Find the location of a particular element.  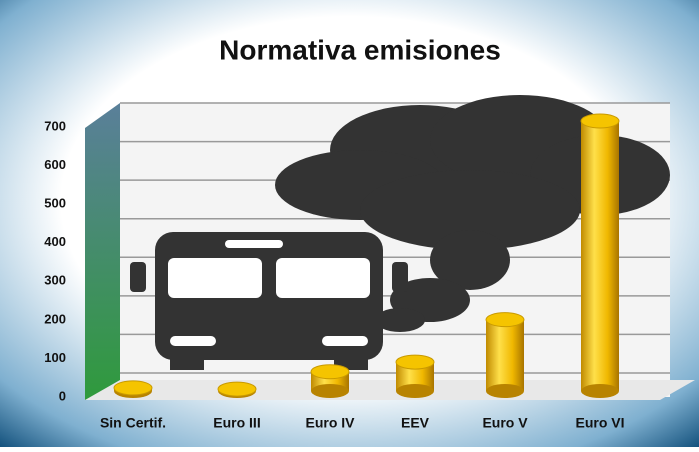

x-tick-label: Euro IV is located at coordinates (330, 423).